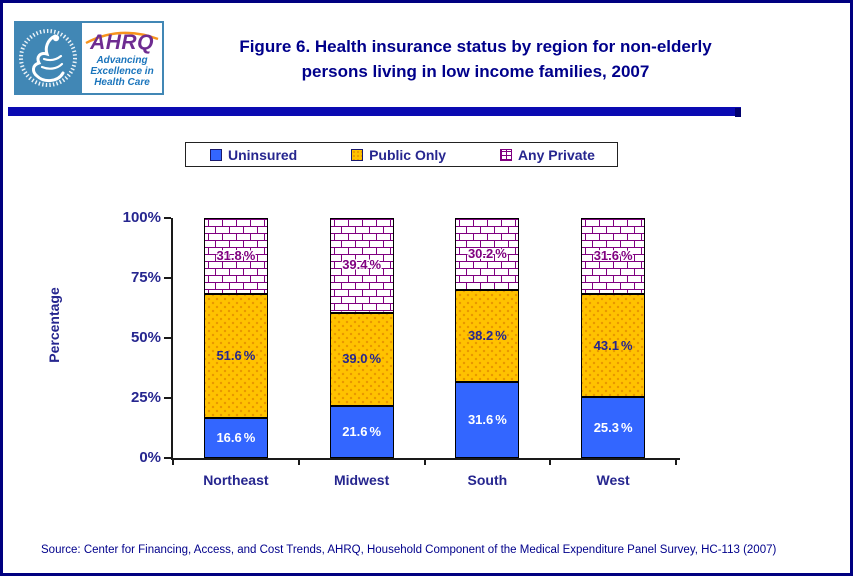 The width and height of the screenshot is (853, 576). Describe the element at coordinates (145, 337) in the screenshot. I see `y-tick-label: 50%` at that location.